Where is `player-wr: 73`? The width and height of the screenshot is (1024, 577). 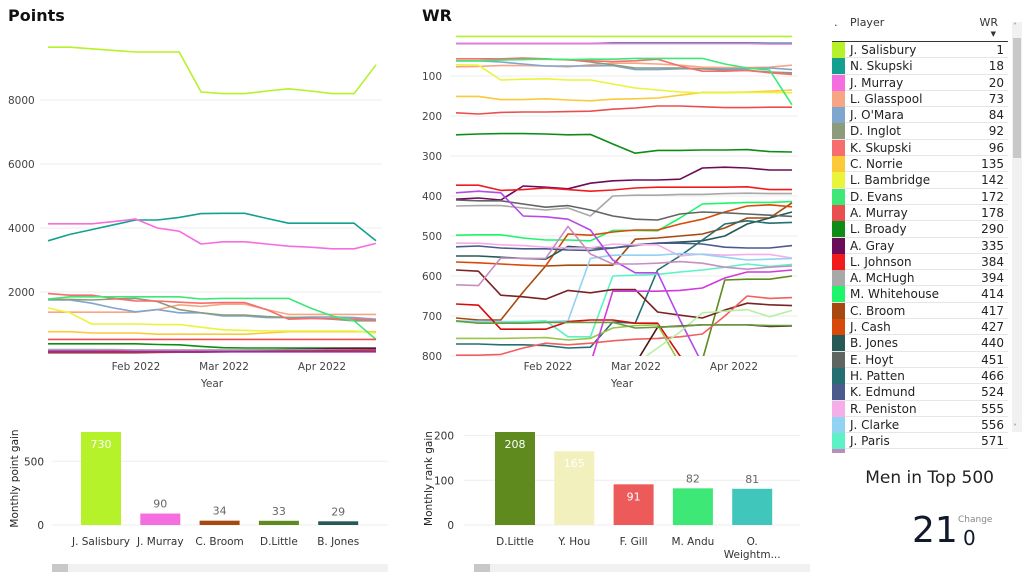 player-wr: 73 is located at coordinates (996, 98).